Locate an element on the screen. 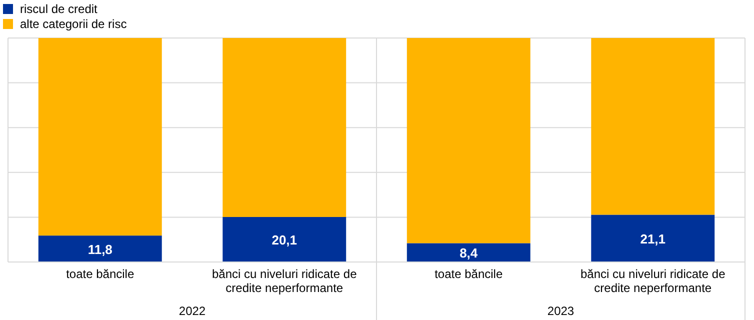 The height and width of the screenshot is (320, 754). data-label: 11,8 is located at coordinates (100, 249).